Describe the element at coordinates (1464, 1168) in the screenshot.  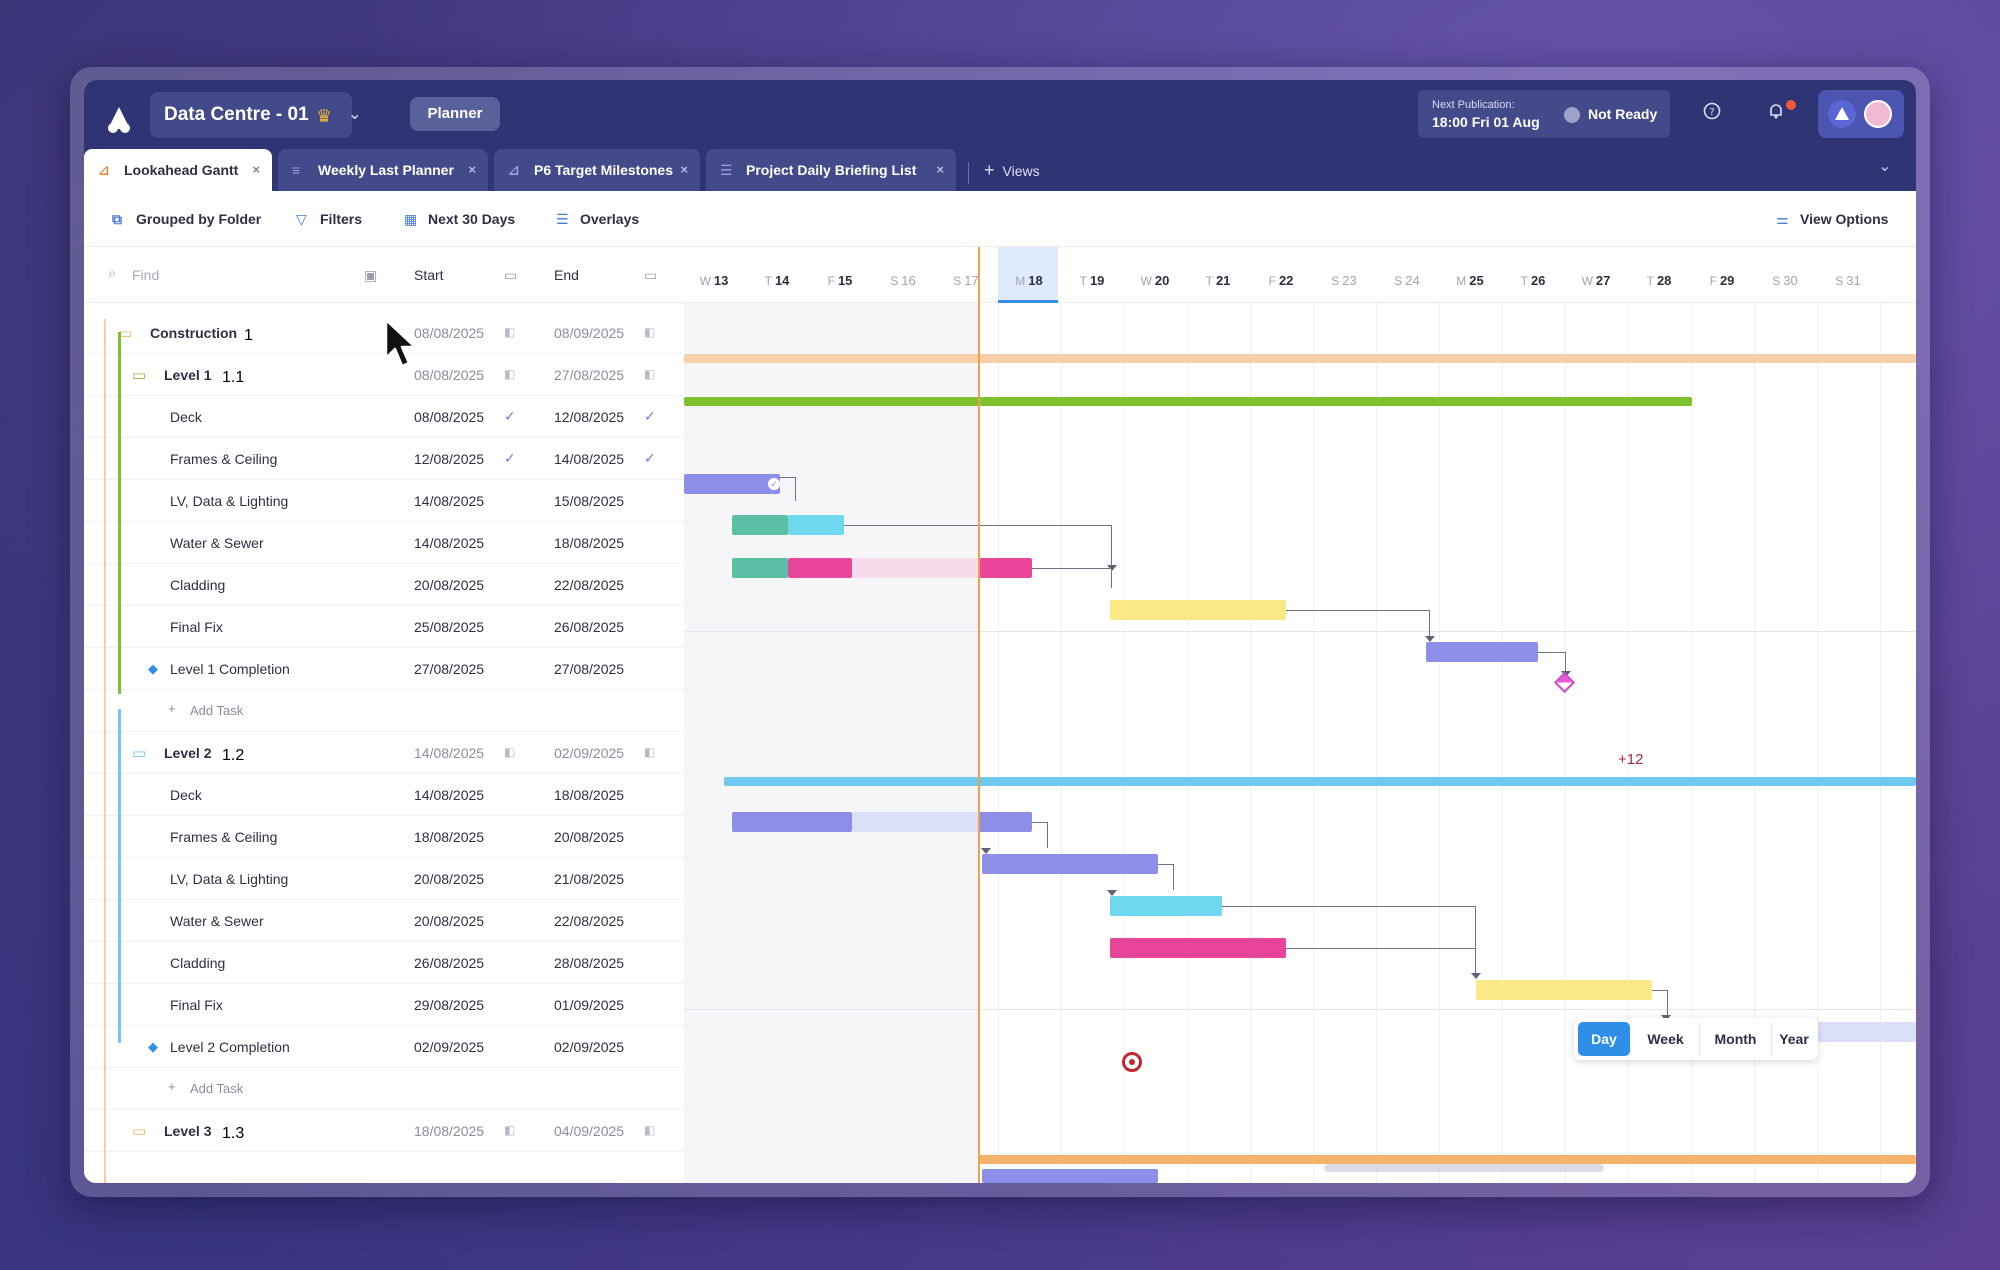
I see `horizontal-scrollbar` at that location.